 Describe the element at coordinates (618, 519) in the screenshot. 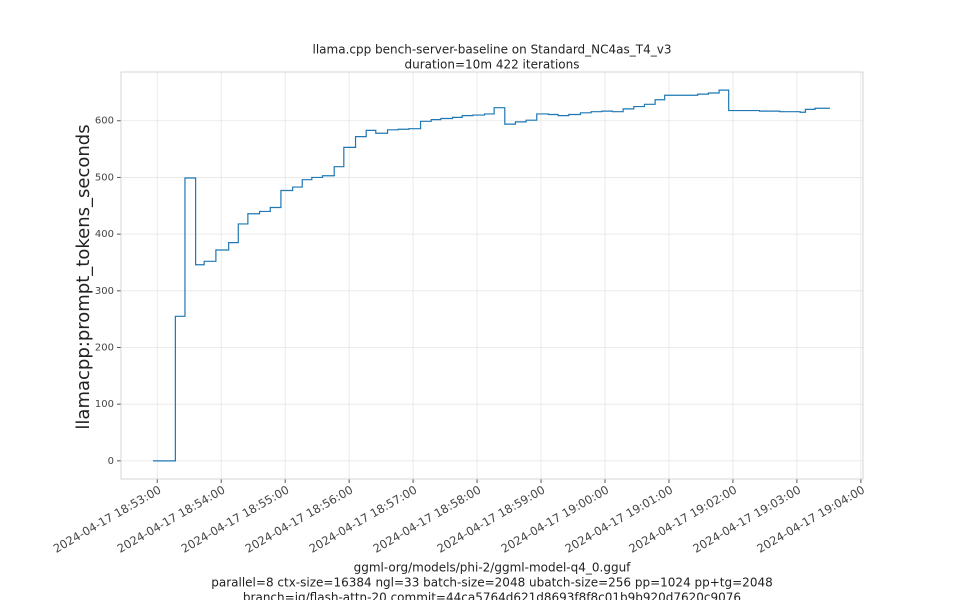

I see `x-tick-label: 2024-04-17 19:01:00` at that location.